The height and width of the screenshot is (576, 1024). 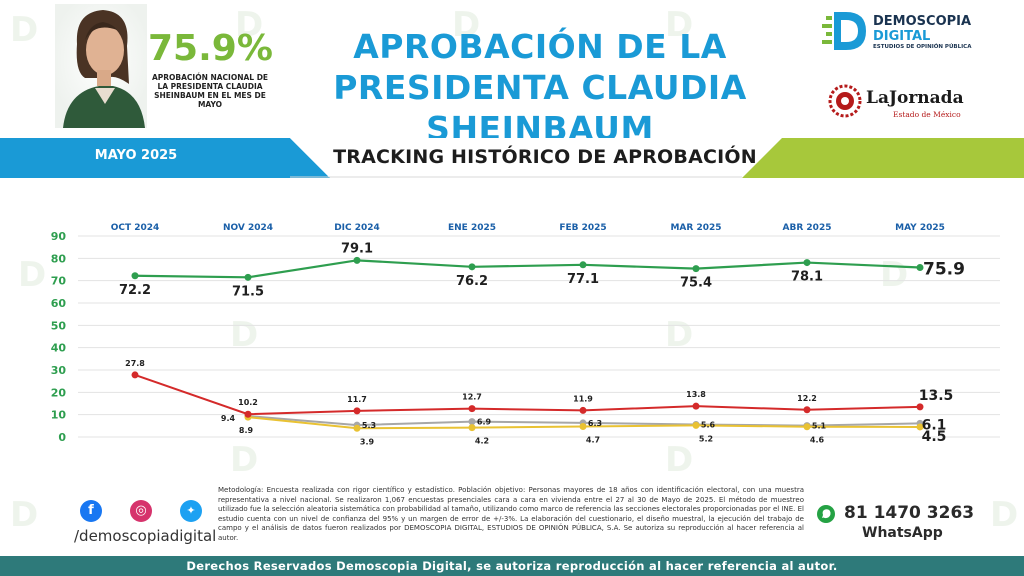 What do you see at coordinates (210, 48) in the screenshot?
I see `headline-percent: 75.9%` at bounding box center [210, 48].